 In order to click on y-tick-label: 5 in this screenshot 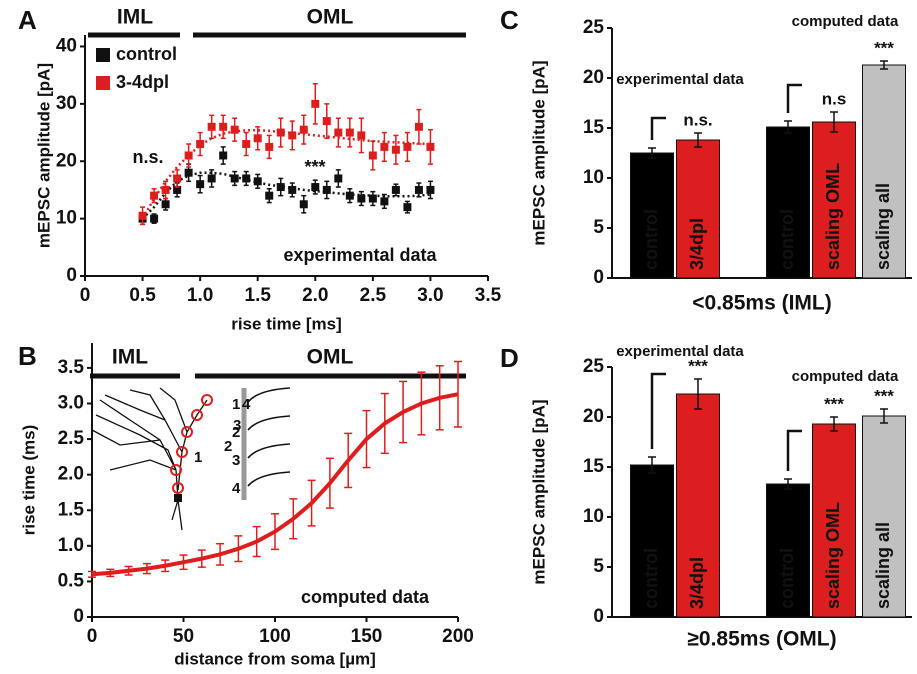, I will do `click(598, 227)`.